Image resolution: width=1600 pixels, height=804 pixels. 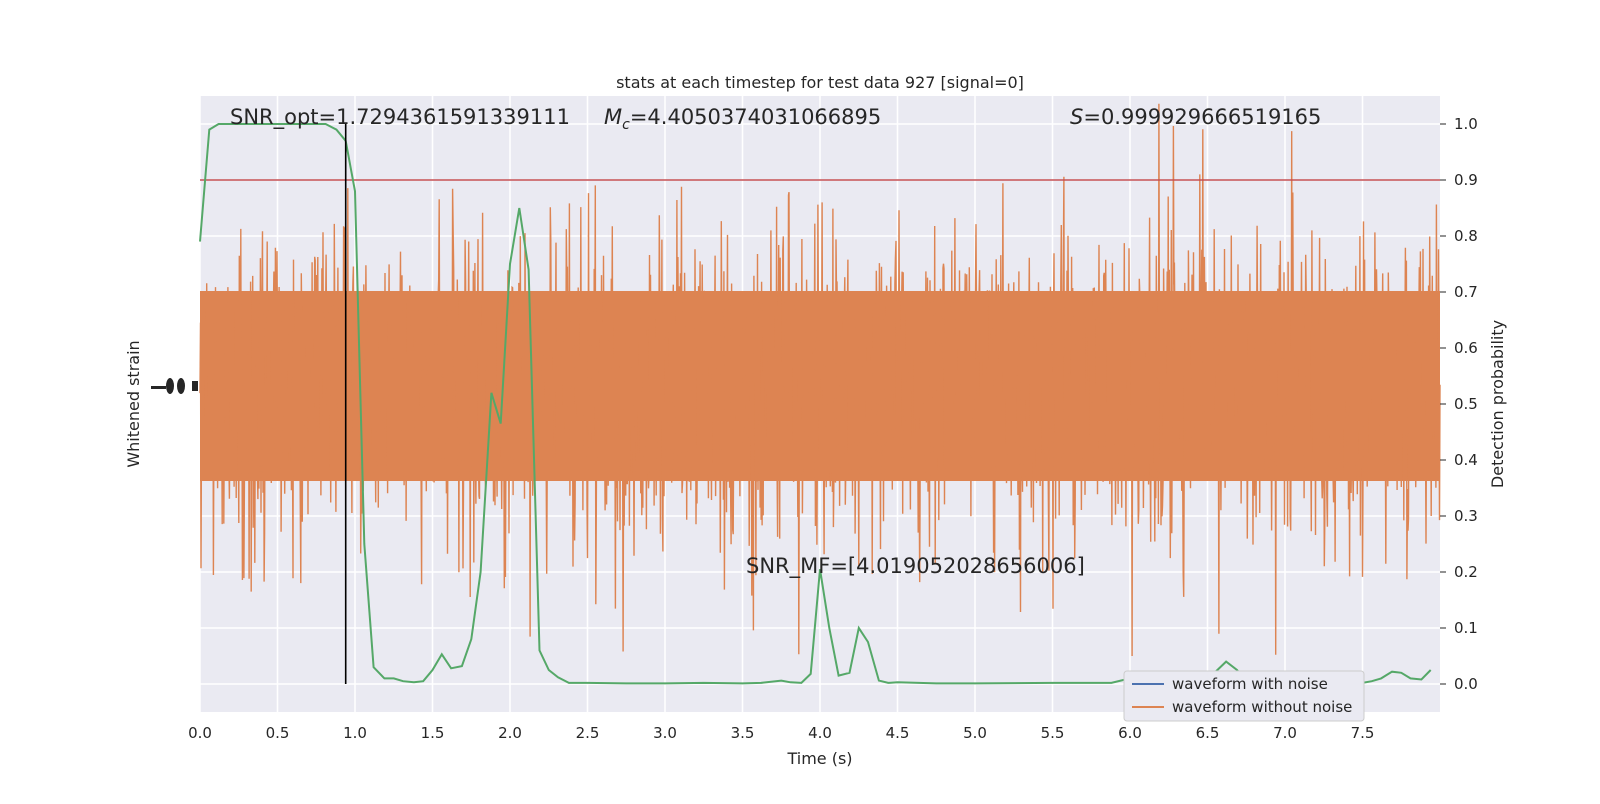 What do you see at coordinates (355, 733) in the screenshot?
I see `x-tick-label: 1.0` at bounding box center [355, 733].